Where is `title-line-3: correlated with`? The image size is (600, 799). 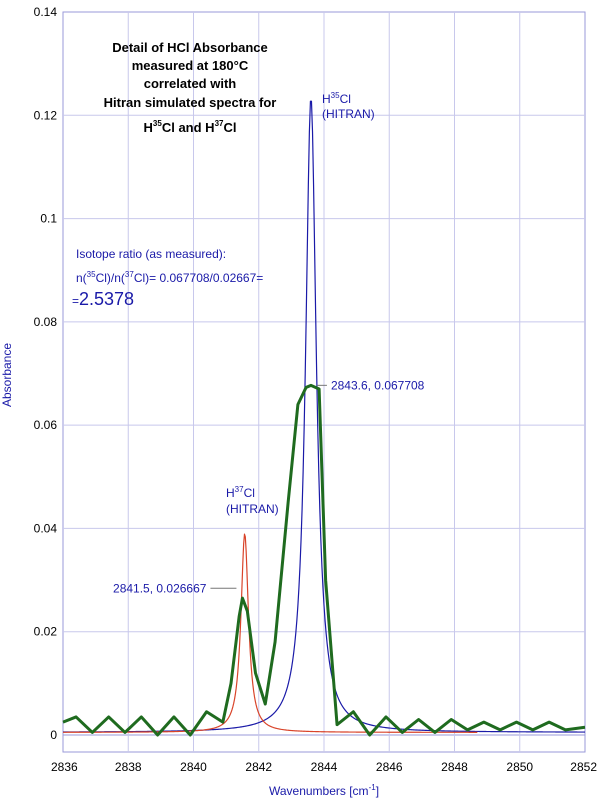
title-line-3: correlated with is located at coordinates (190, 83).